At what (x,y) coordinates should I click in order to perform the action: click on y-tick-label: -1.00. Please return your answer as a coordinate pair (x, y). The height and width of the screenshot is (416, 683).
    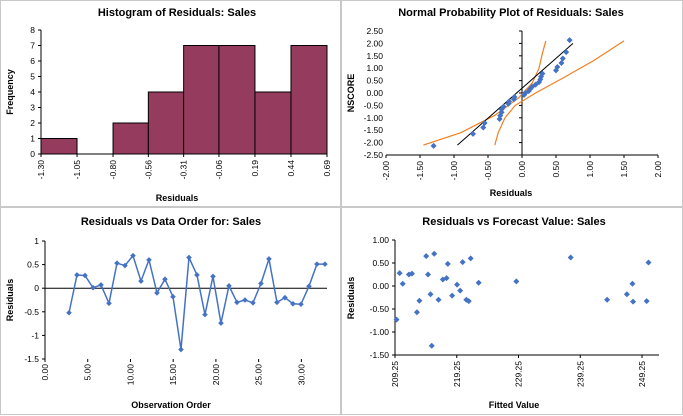
    Looking at the image, I should click on (380, 332).